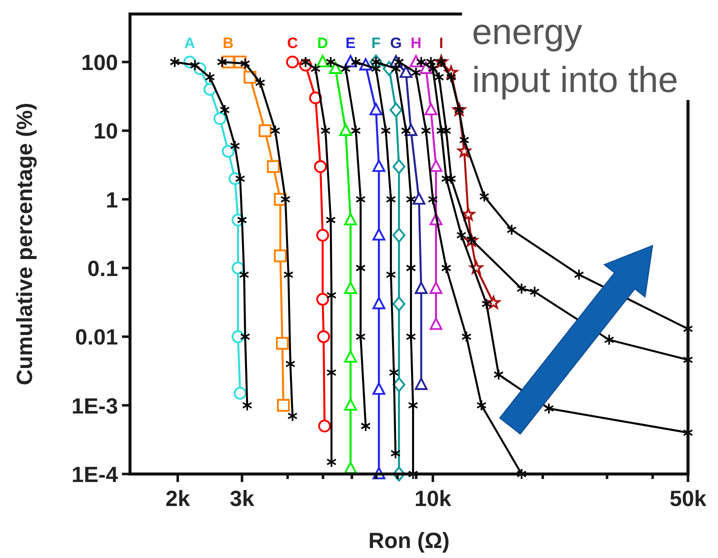  What do you see at coordinates (178, 498) in the screenshot?
I see `x-tick-label: 2k` at bounding box center [178, 498].